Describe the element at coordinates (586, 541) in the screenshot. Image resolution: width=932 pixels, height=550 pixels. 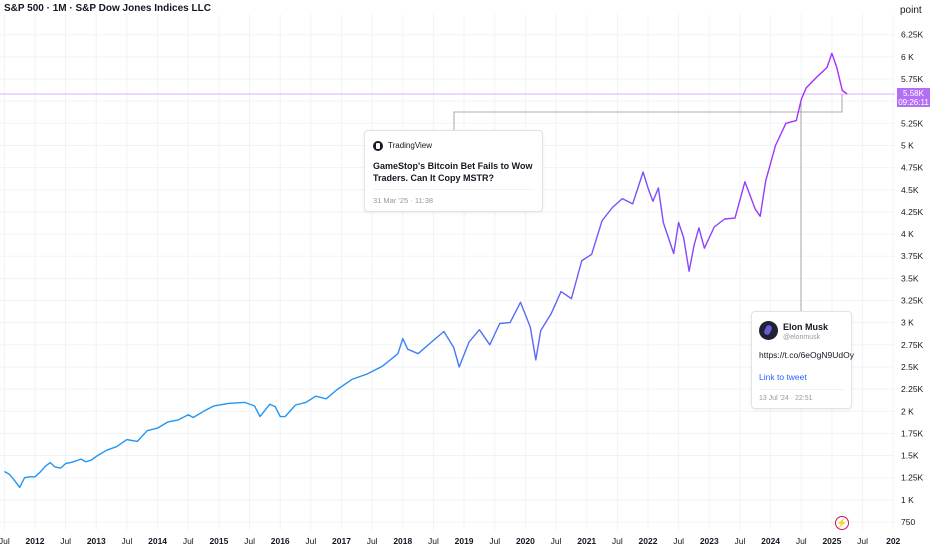
I see `x-tick-label: 2021` at that location.